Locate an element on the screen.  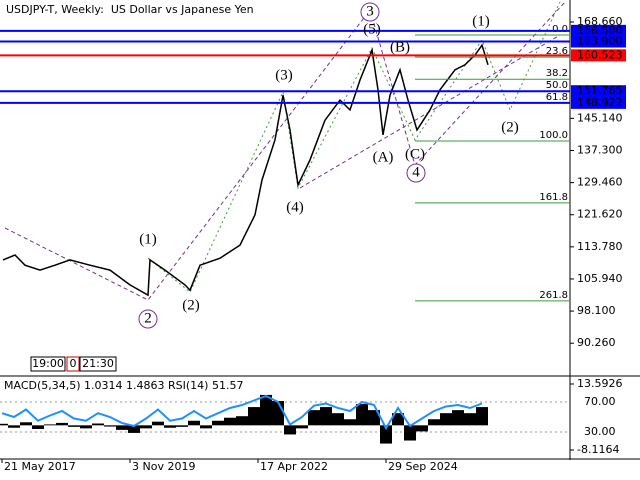
wave-label: 4 is located at coordinates (416, 172).